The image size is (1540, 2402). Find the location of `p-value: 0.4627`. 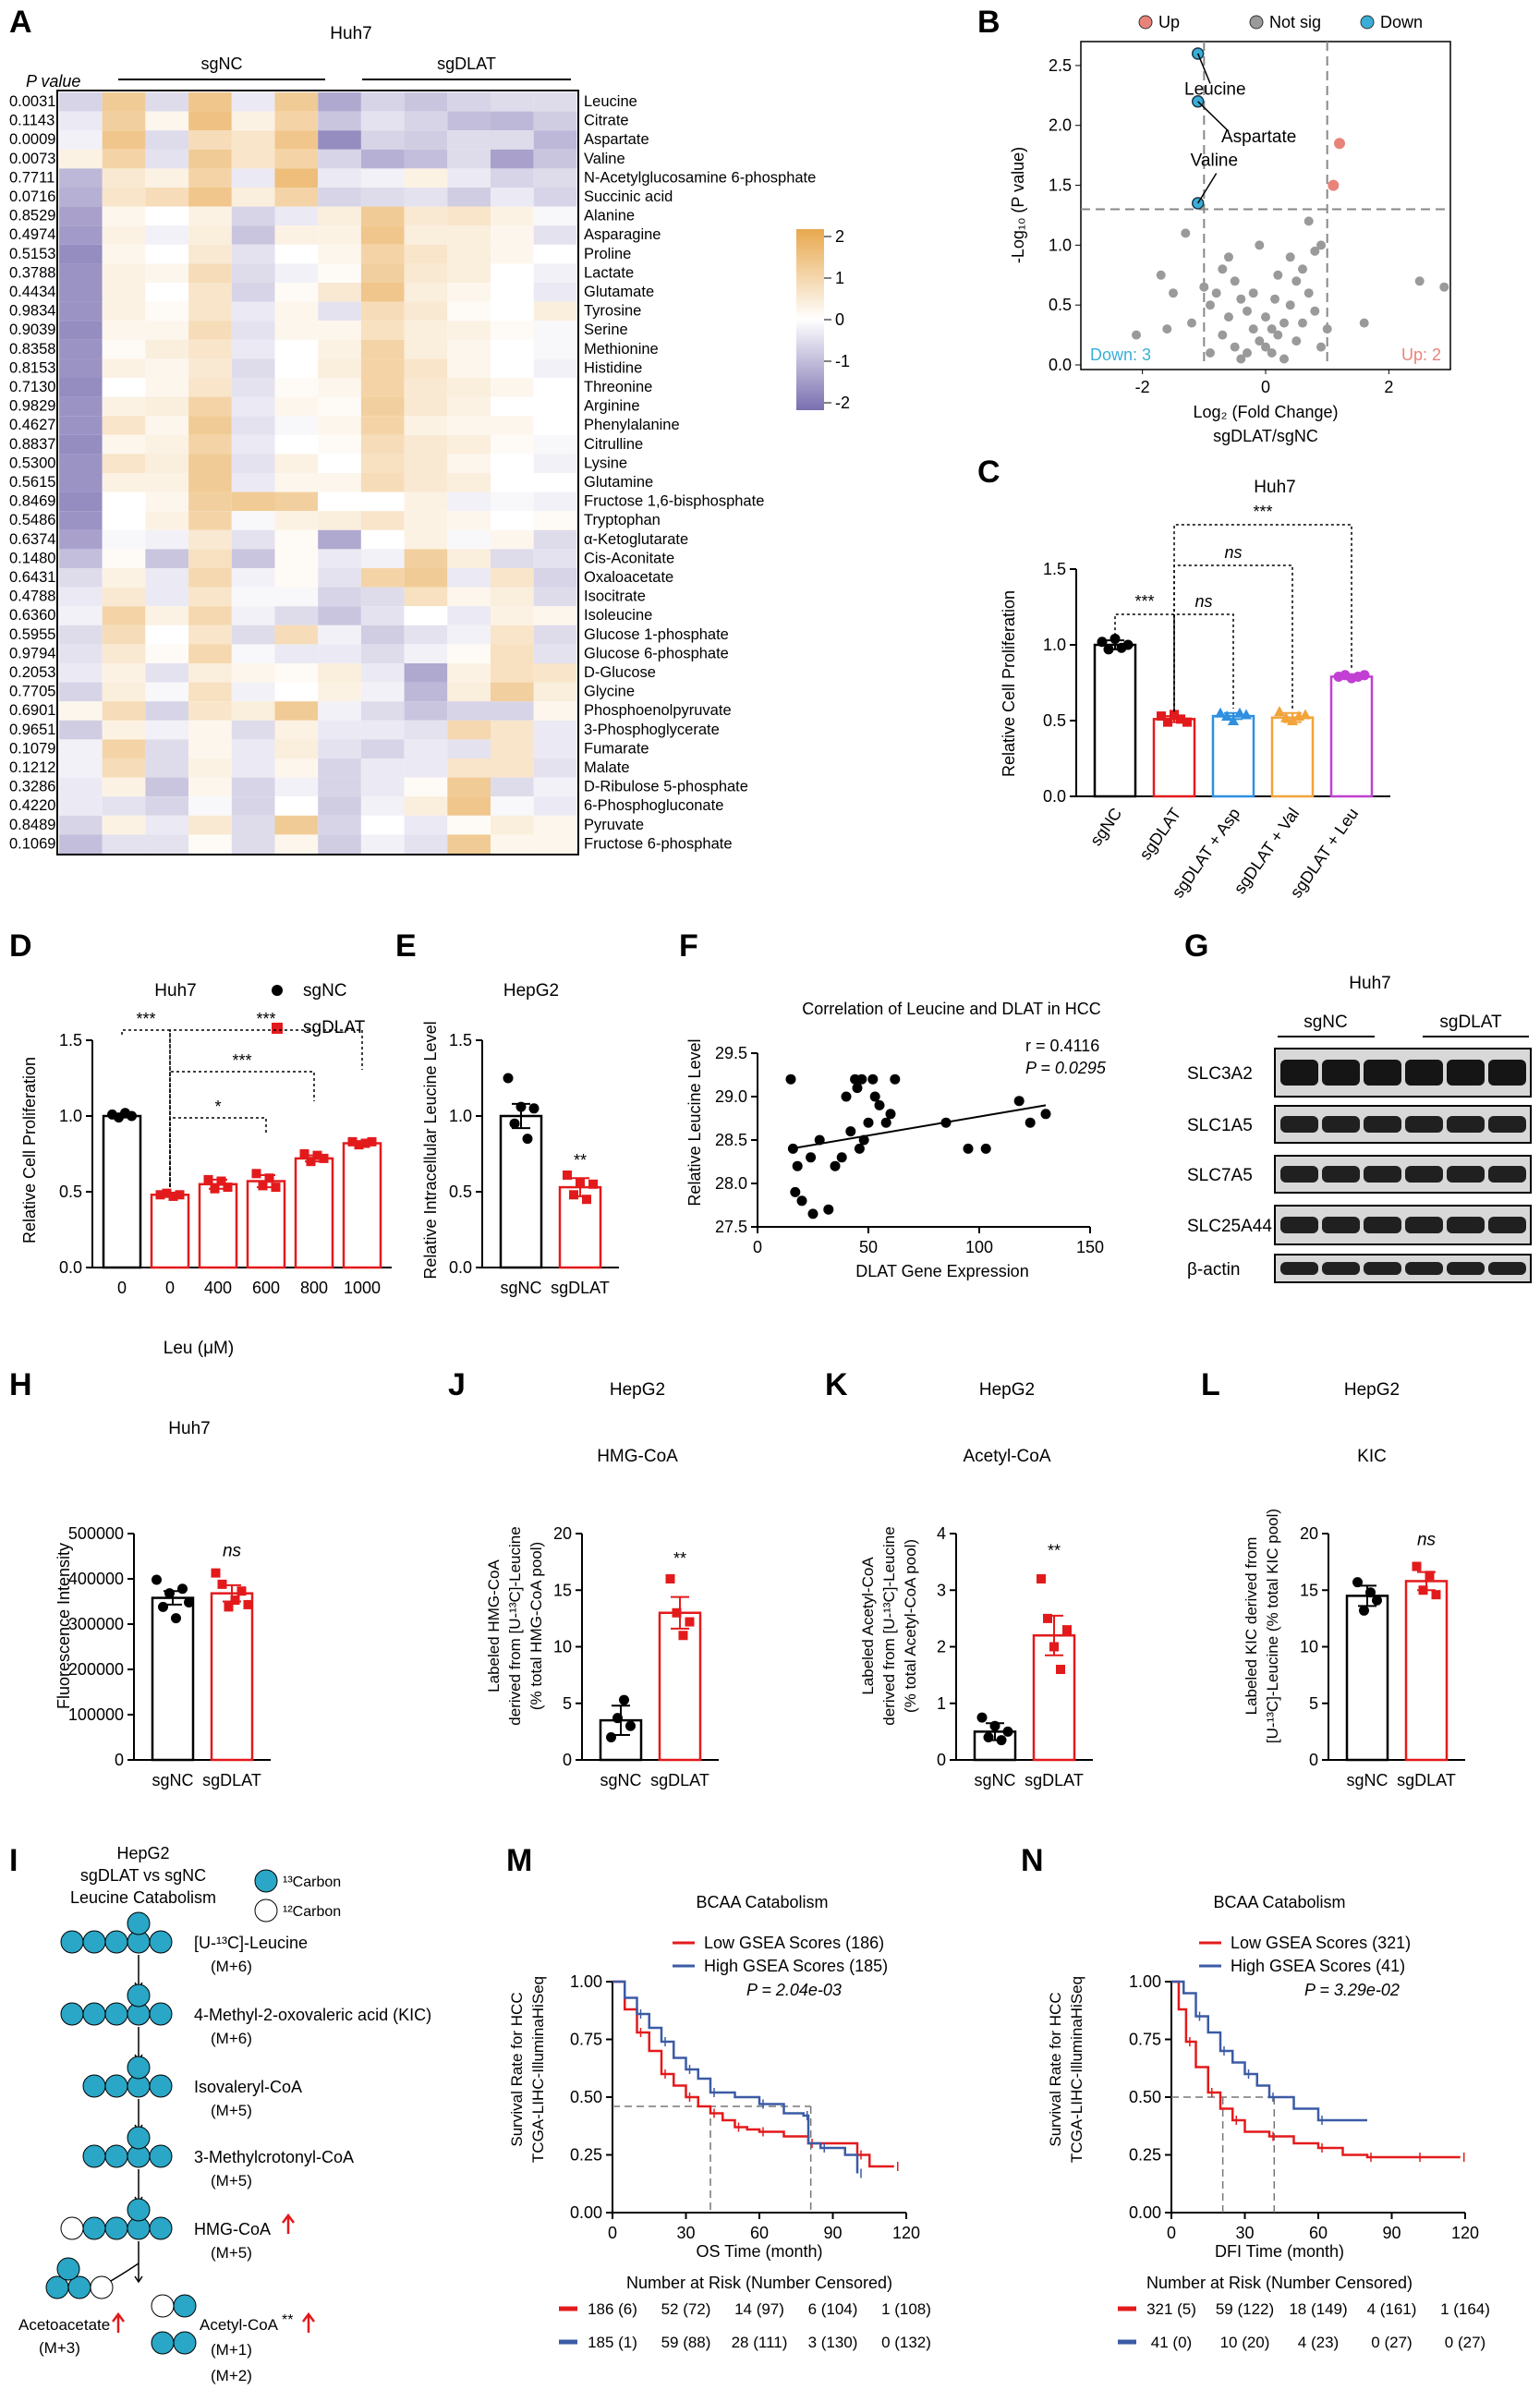

p-value: 0.4627 is located at coordinates (32, 425).